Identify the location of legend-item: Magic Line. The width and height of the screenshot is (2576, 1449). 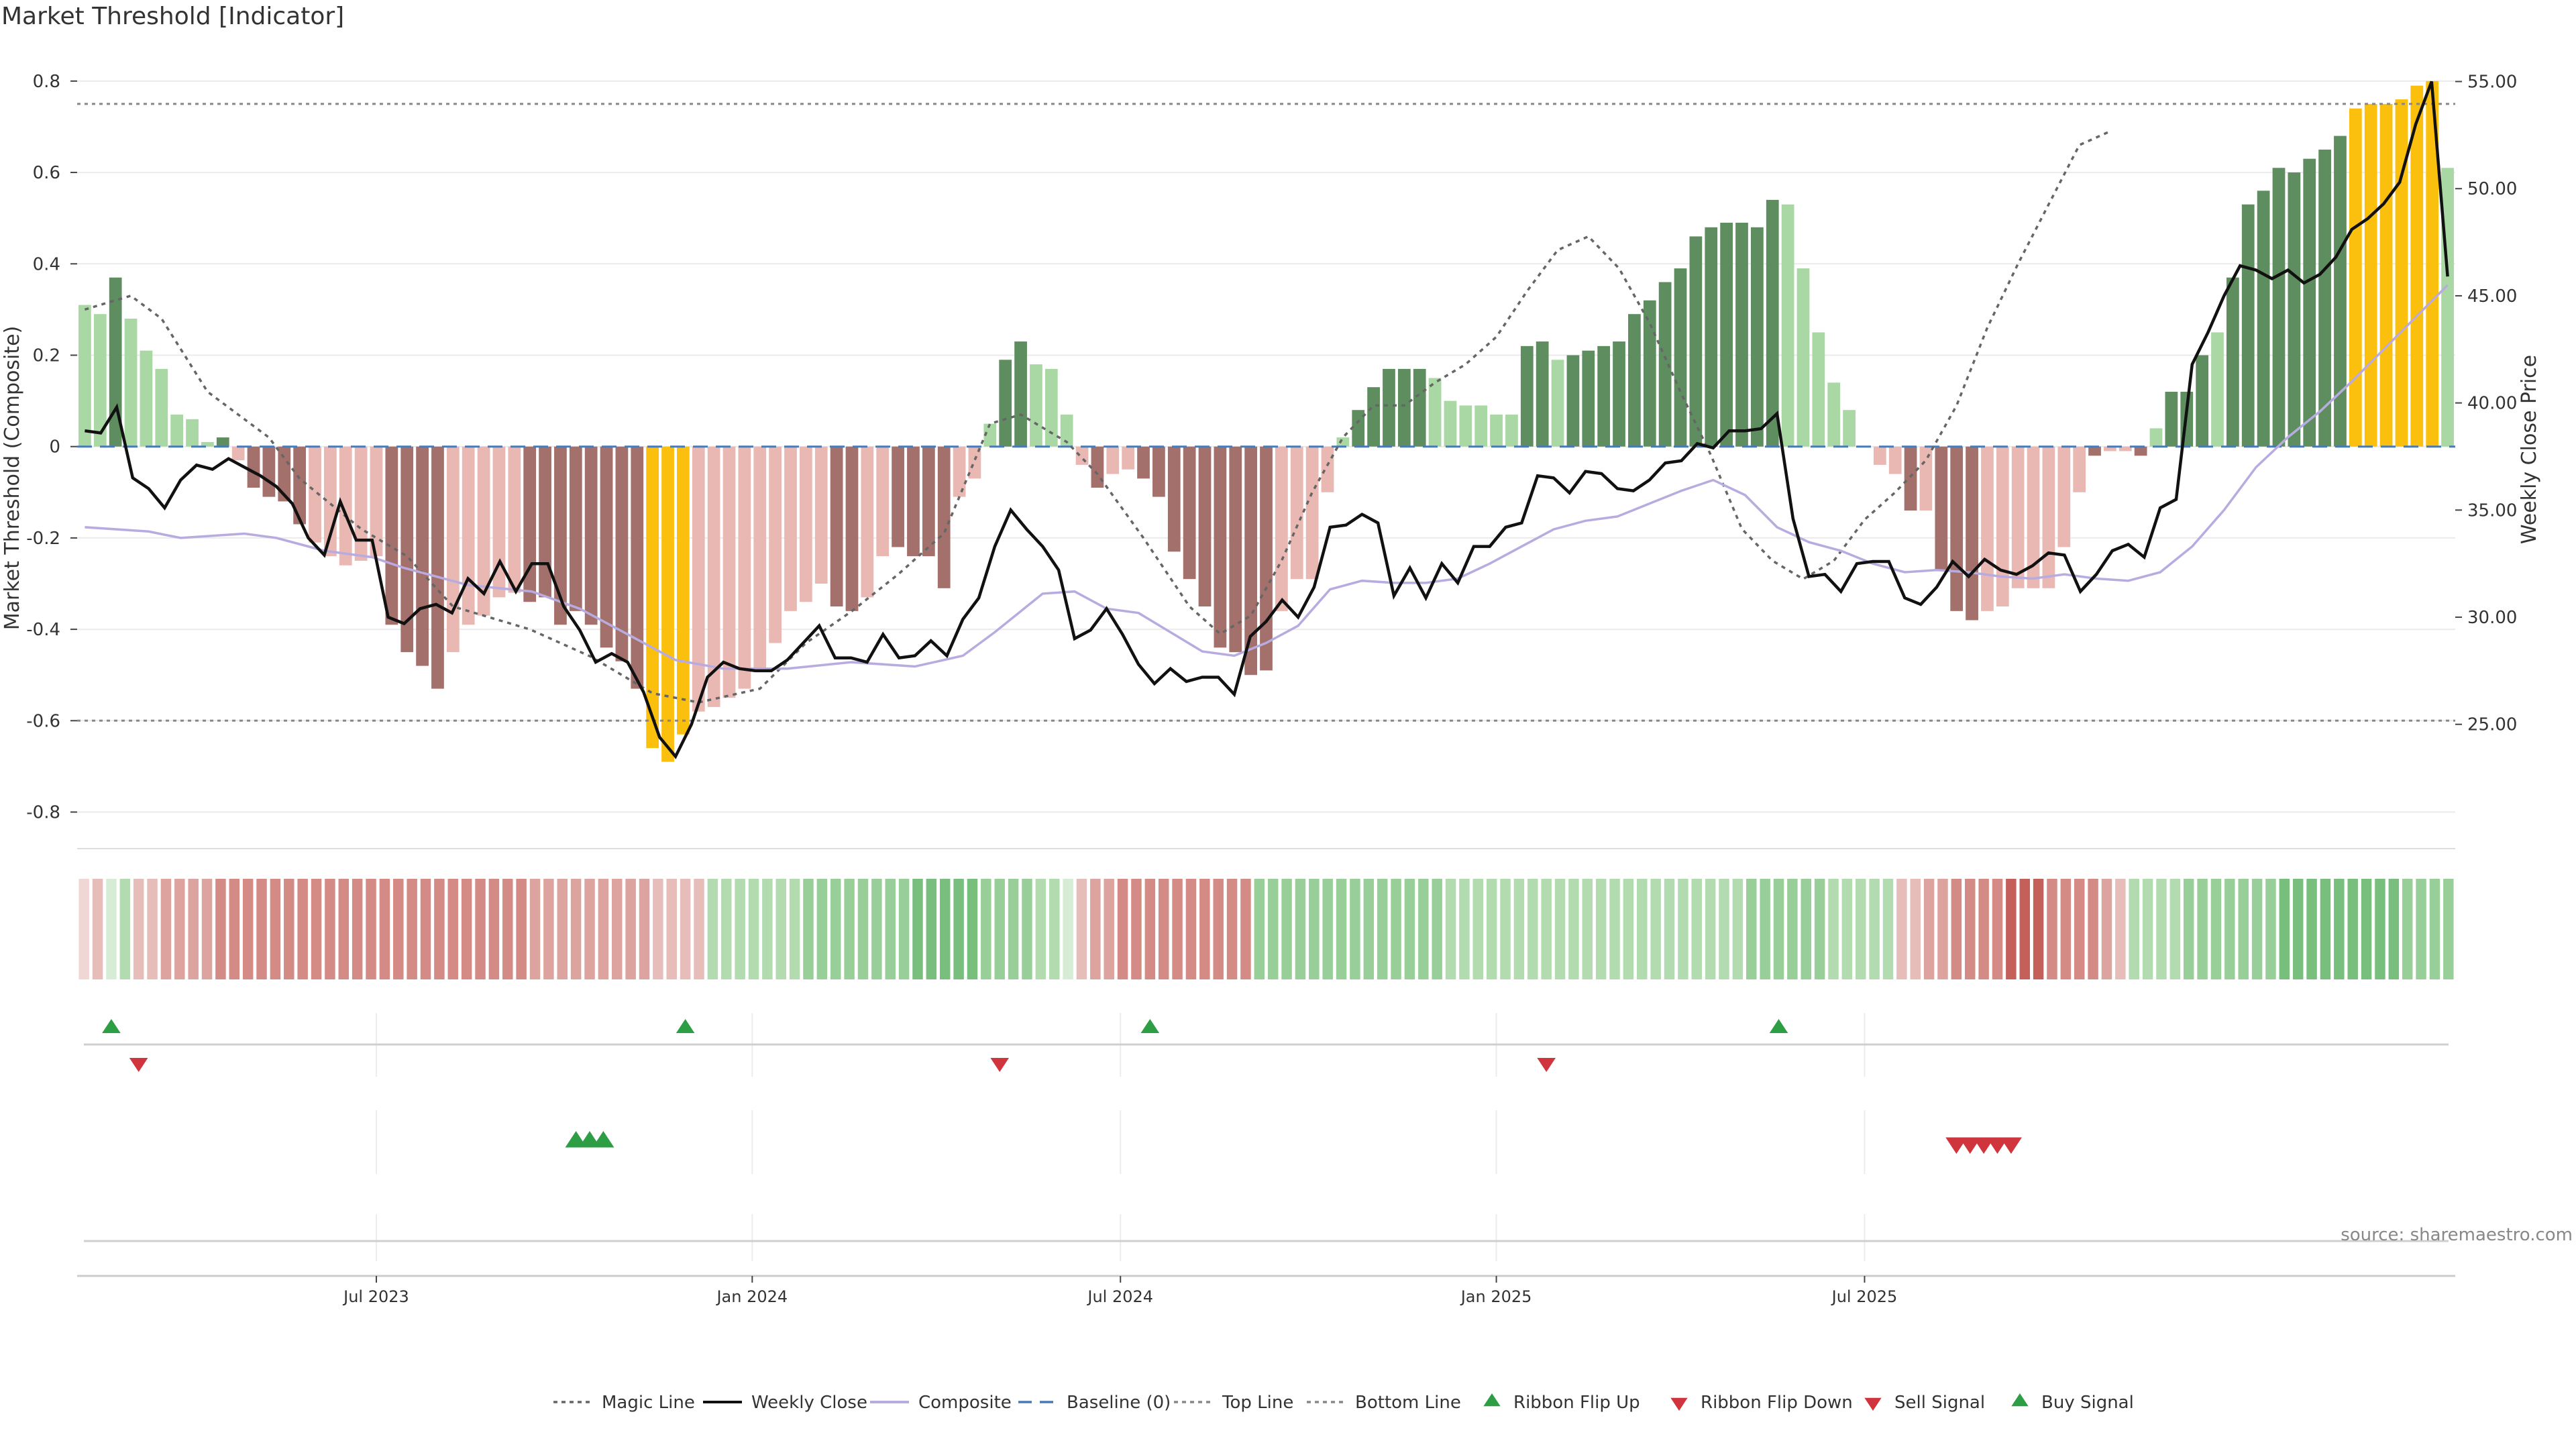
(624, 1403).